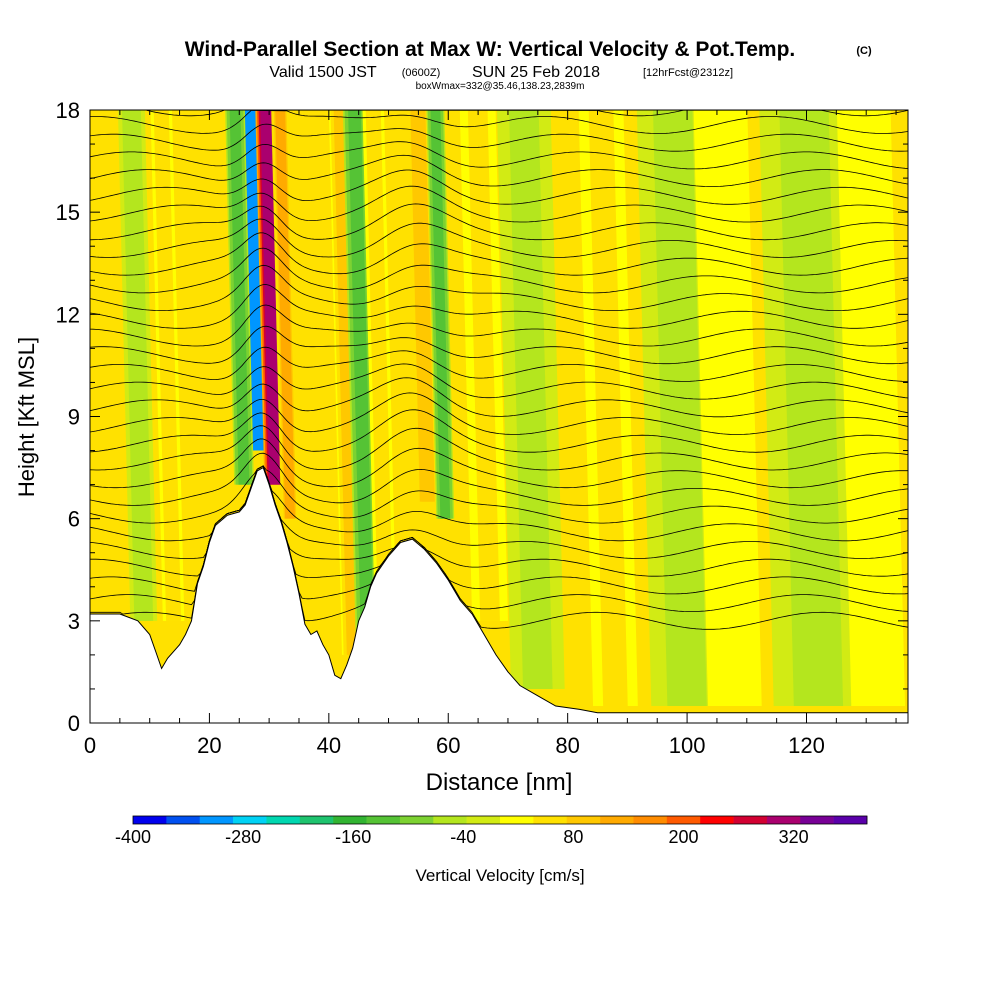  What do you see at coordinates (463, 837) in the screenshot?
I see `colorbar-tick-label-3: -40` at bounding box center [463, 837].